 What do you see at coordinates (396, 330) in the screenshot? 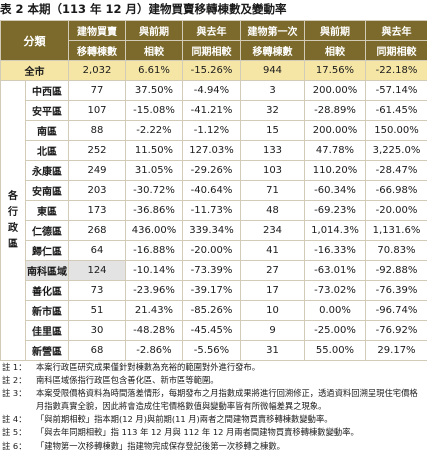
I see `table-cell: -76.92%` at bounding box center [396, 330].